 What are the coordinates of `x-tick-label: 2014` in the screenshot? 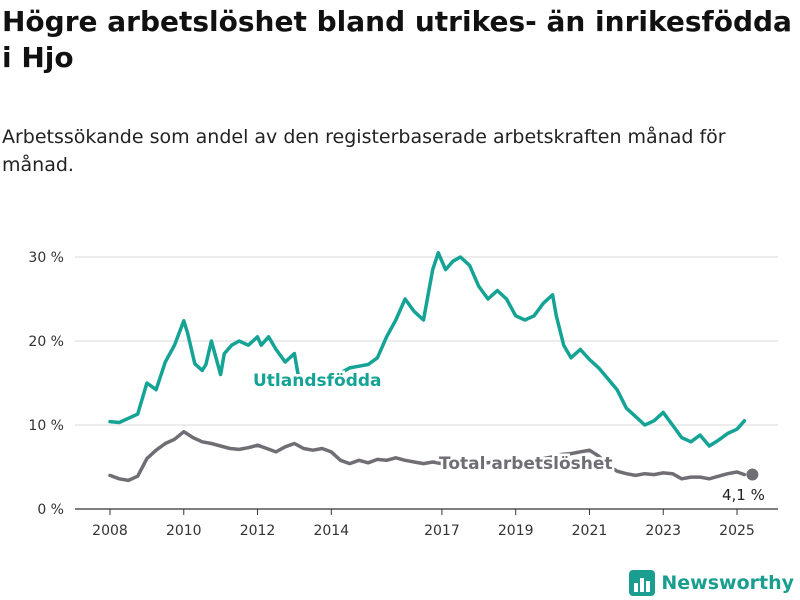 It's located at (331, 531).